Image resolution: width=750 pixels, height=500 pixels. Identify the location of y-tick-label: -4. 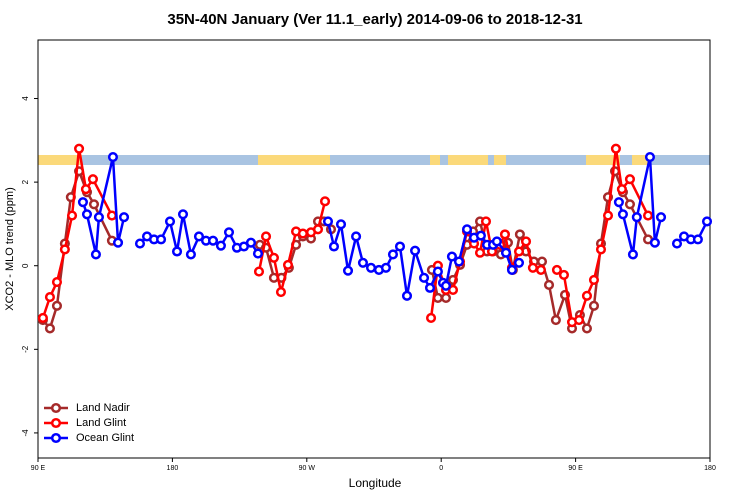
(25, 433).